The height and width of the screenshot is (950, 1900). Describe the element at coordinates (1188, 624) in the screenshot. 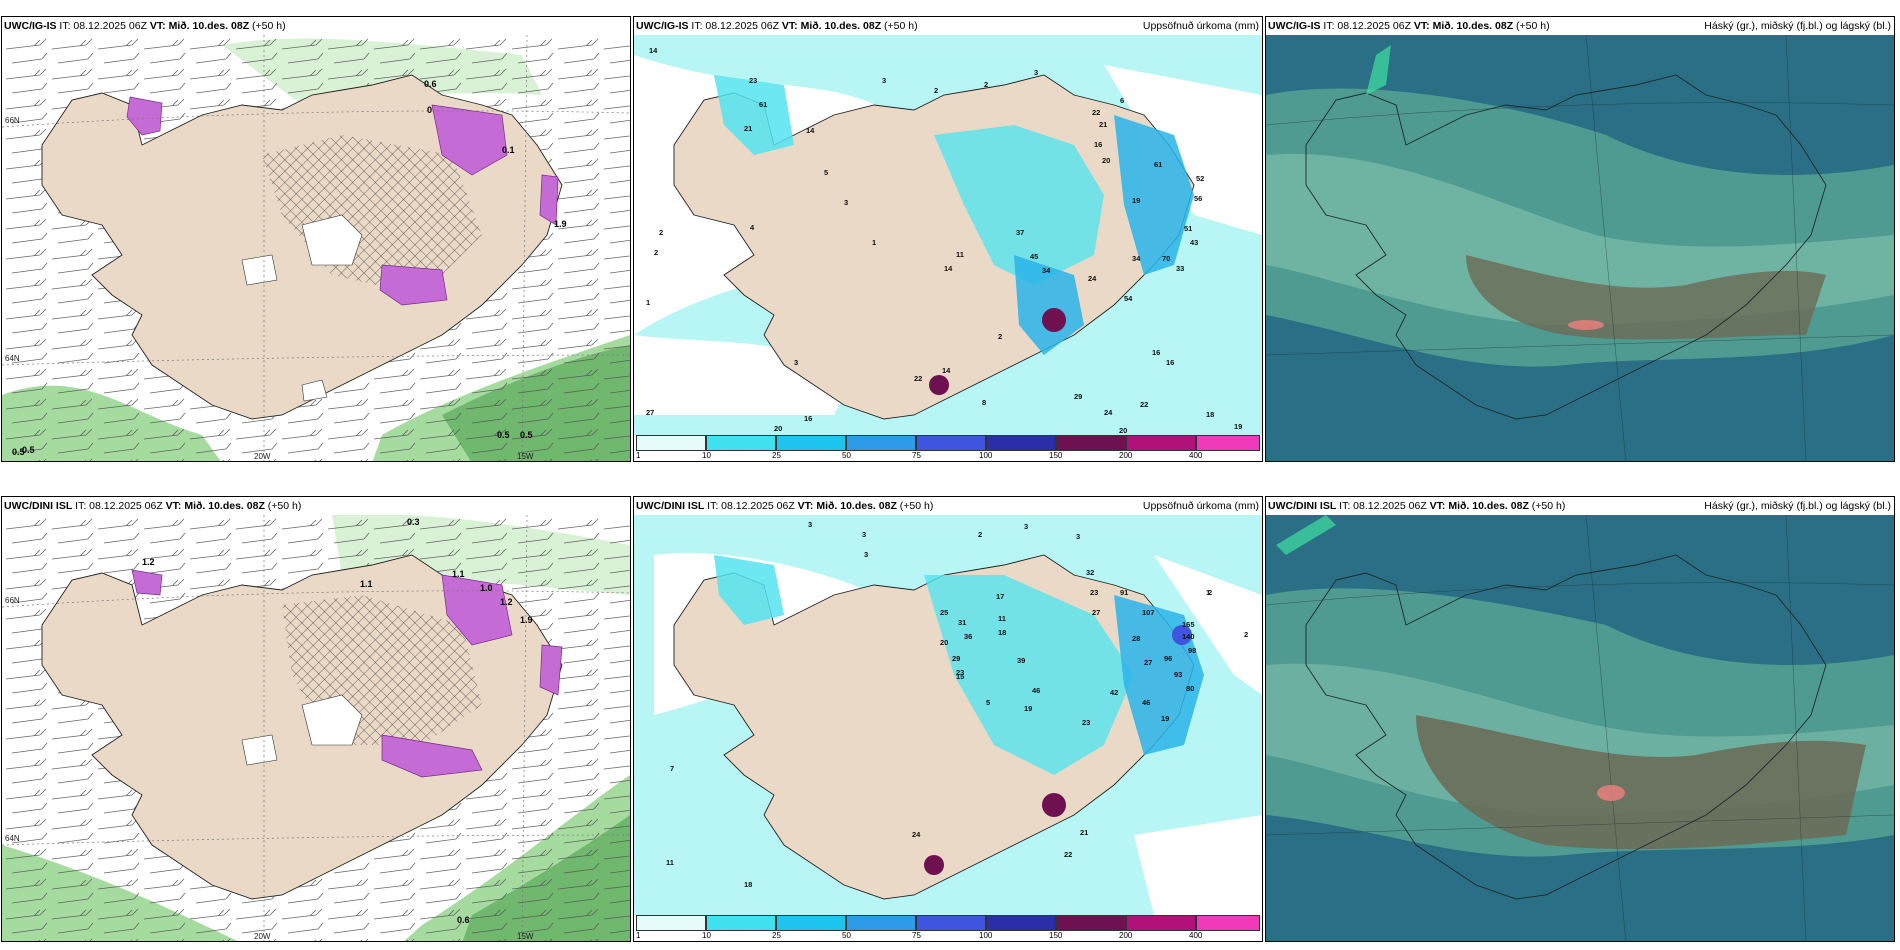

I see `precip-value-12: 165` at that location.